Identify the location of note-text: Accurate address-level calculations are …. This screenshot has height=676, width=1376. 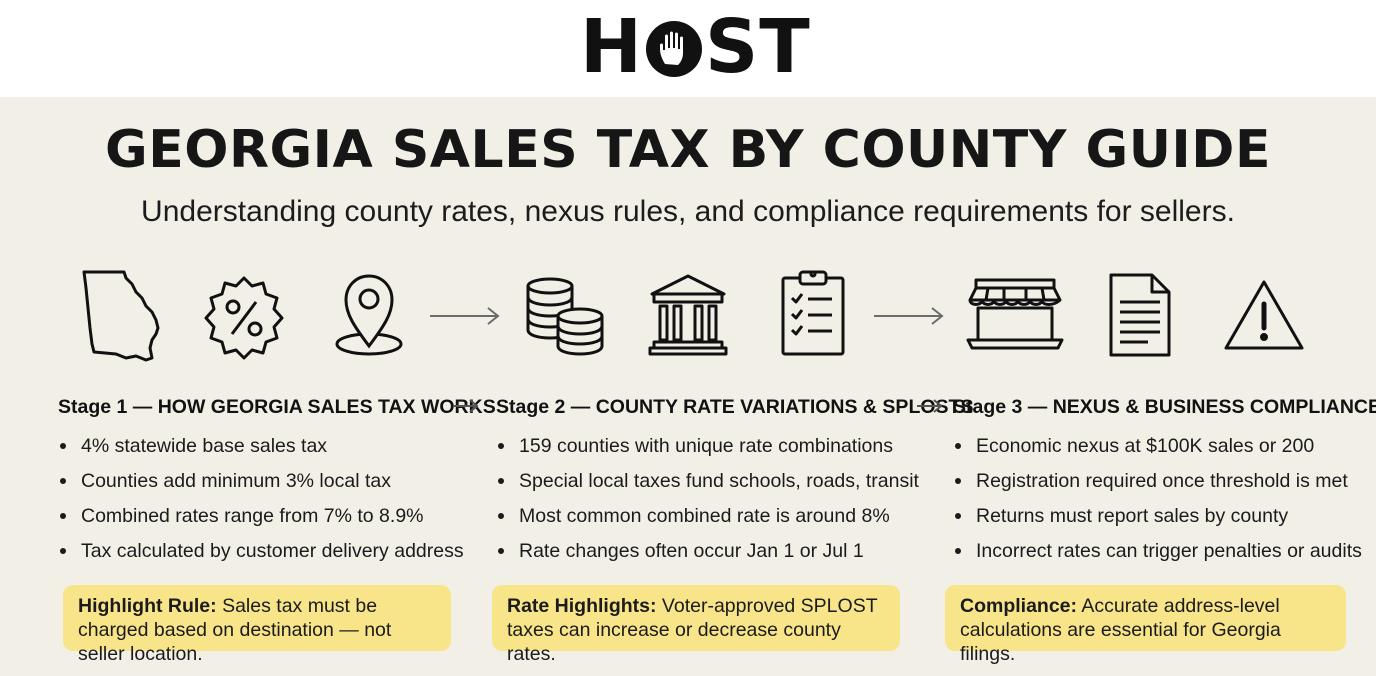
(1120, 630).